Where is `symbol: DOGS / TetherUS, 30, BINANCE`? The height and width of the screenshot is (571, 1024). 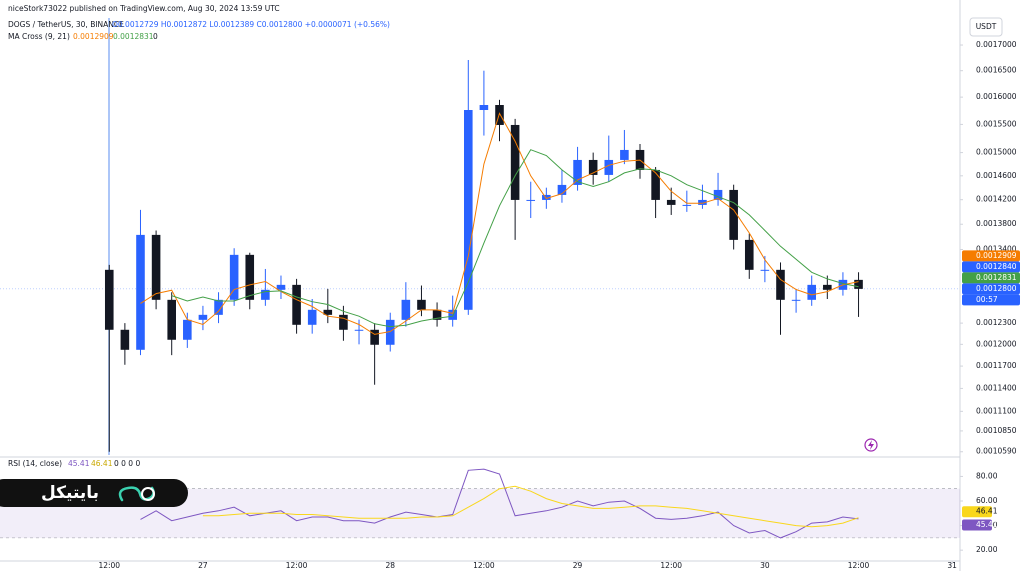 symbol: DOGS / TetherUS, 30, BINANCE is located at coordinates (66, 24).